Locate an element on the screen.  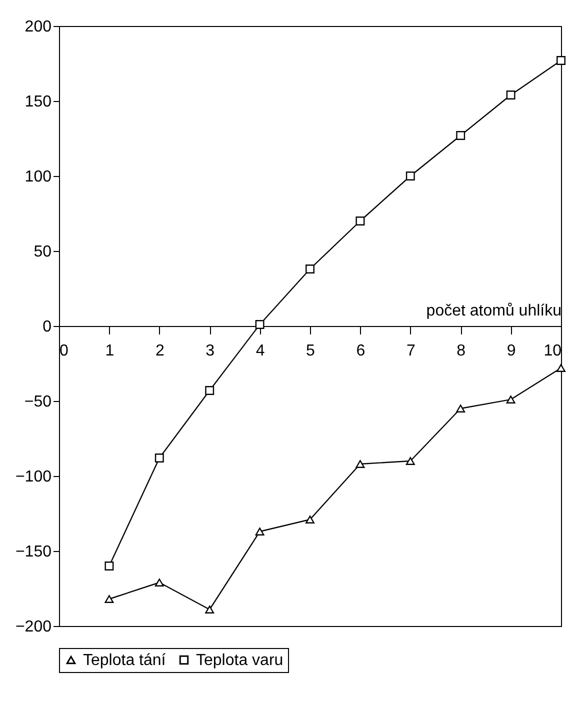
x-tick-label: 4 is located at coordinates (260, 351).